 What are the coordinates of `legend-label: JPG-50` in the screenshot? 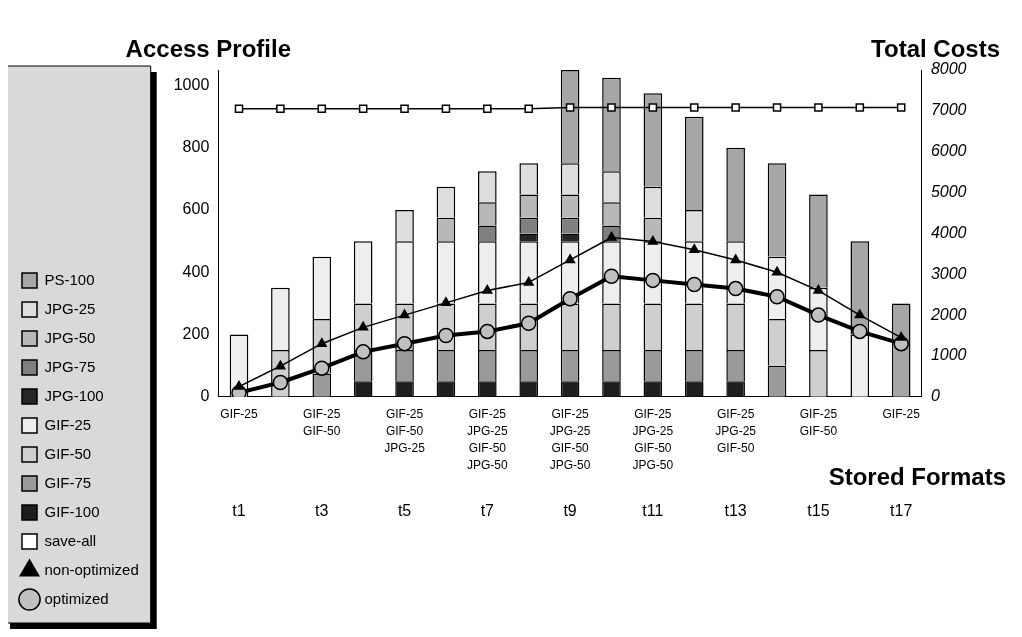 It's located at (70, 337).